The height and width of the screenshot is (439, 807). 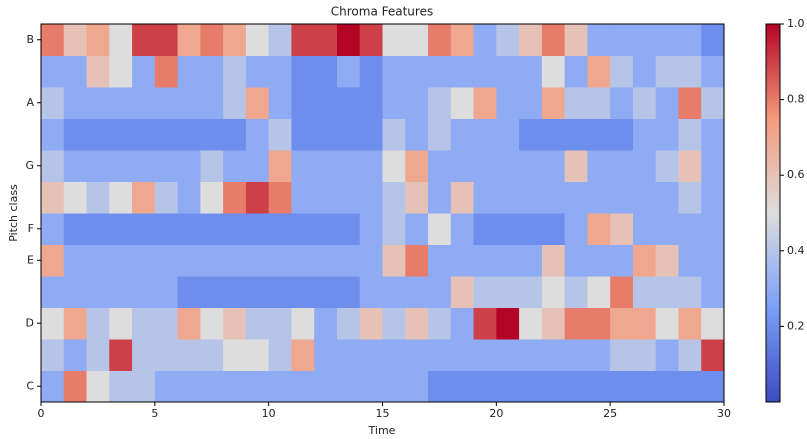 What do you see at coordinates (796, 174) in the screenshot?
I see `colorbar-tick-label: 0.6` at bounding box center [796, 174].